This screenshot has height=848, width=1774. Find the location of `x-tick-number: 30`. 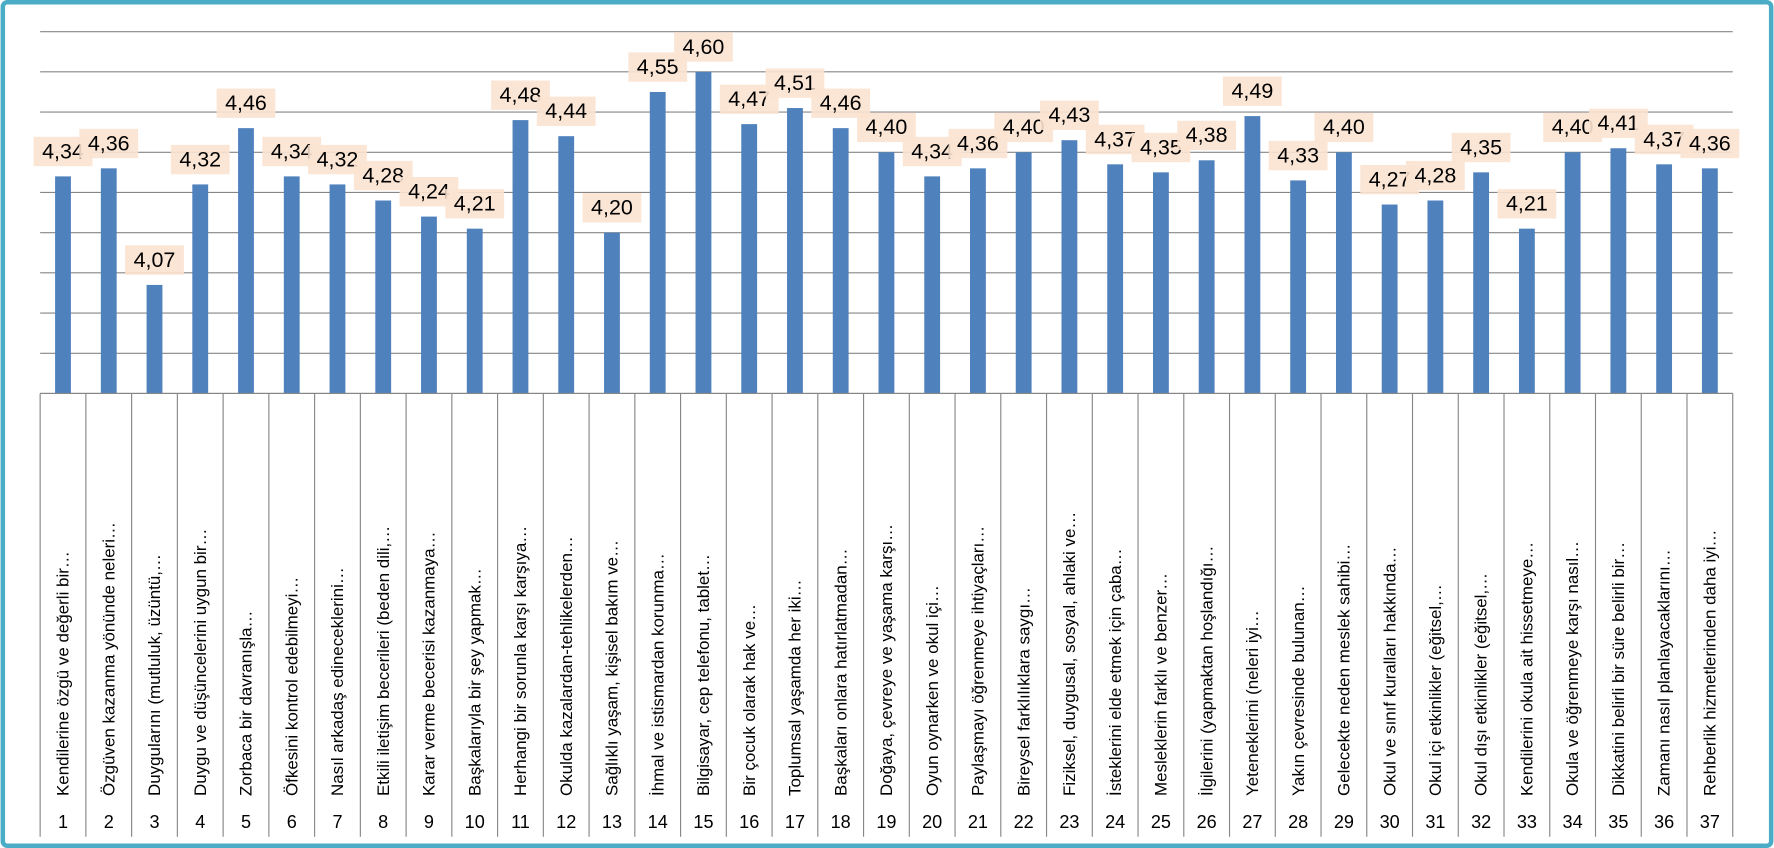

x-tick-number: 30 is located at coordinates (1390, 822).